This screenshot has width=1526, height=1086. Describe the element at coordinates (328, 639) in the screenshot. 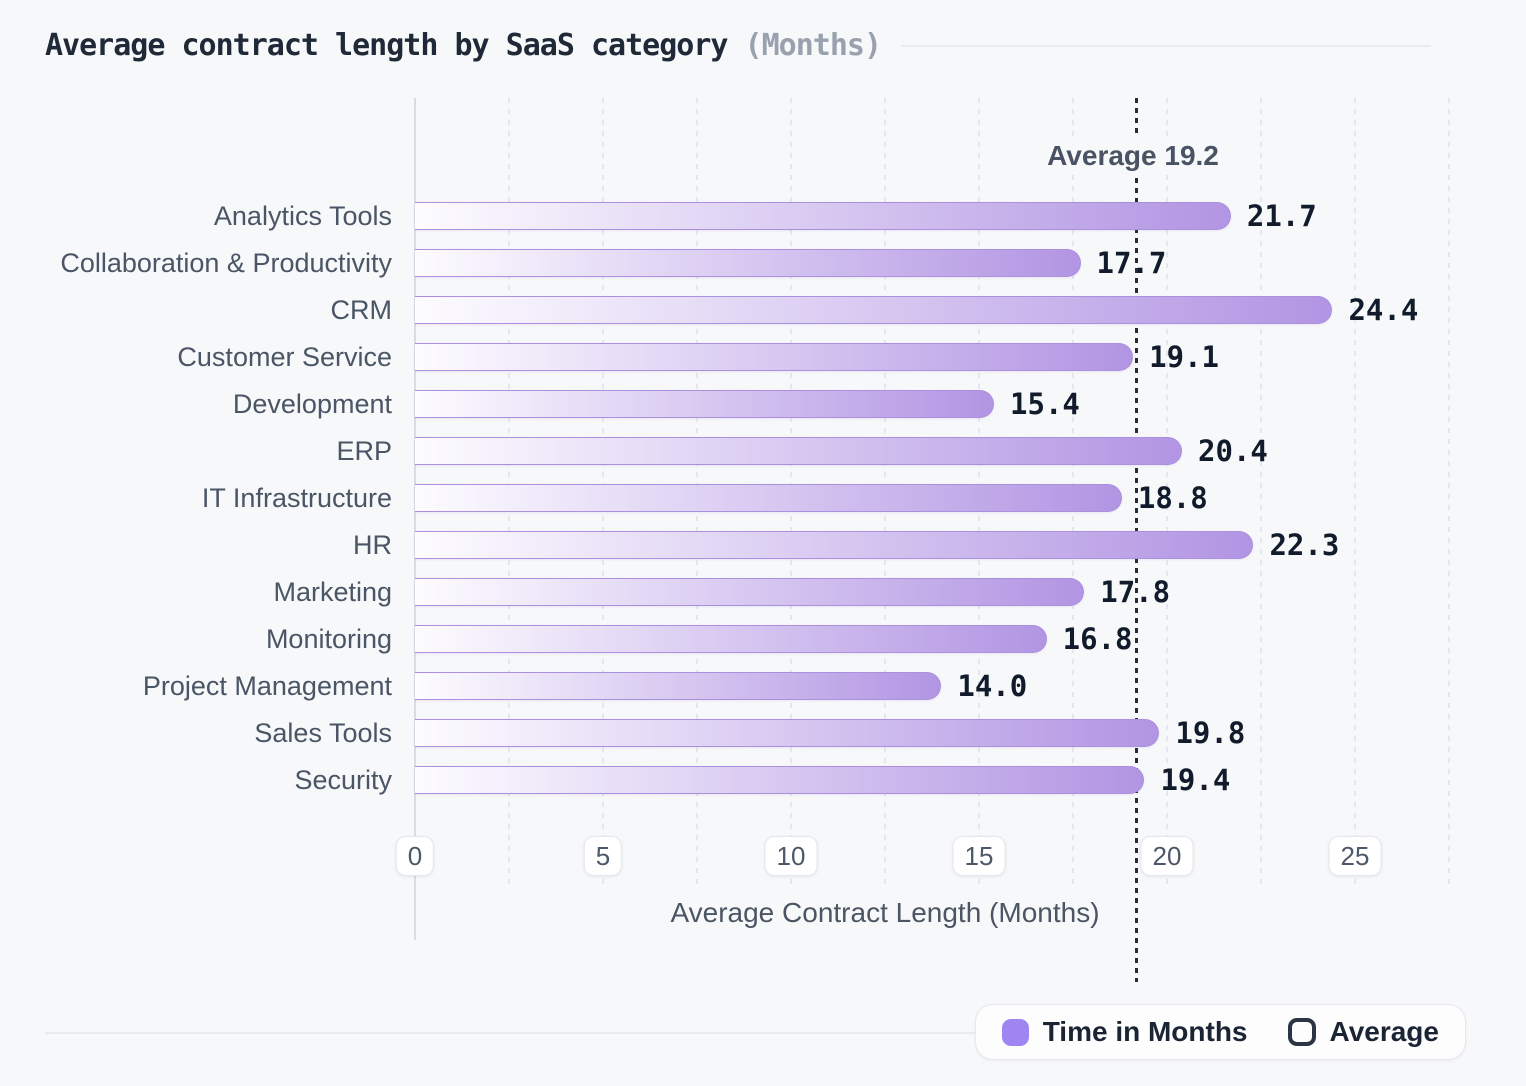

I see `category-label: Monitoring` at that location.